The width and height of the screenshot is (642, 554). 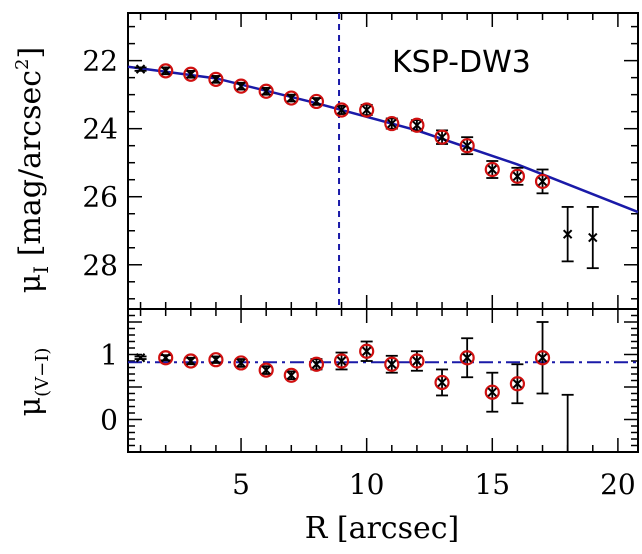 What do you see at coordinates (382, 528) in the screenshot?
I see `x-axis-label: R [arcsec]` at bounding box center [382, 528].